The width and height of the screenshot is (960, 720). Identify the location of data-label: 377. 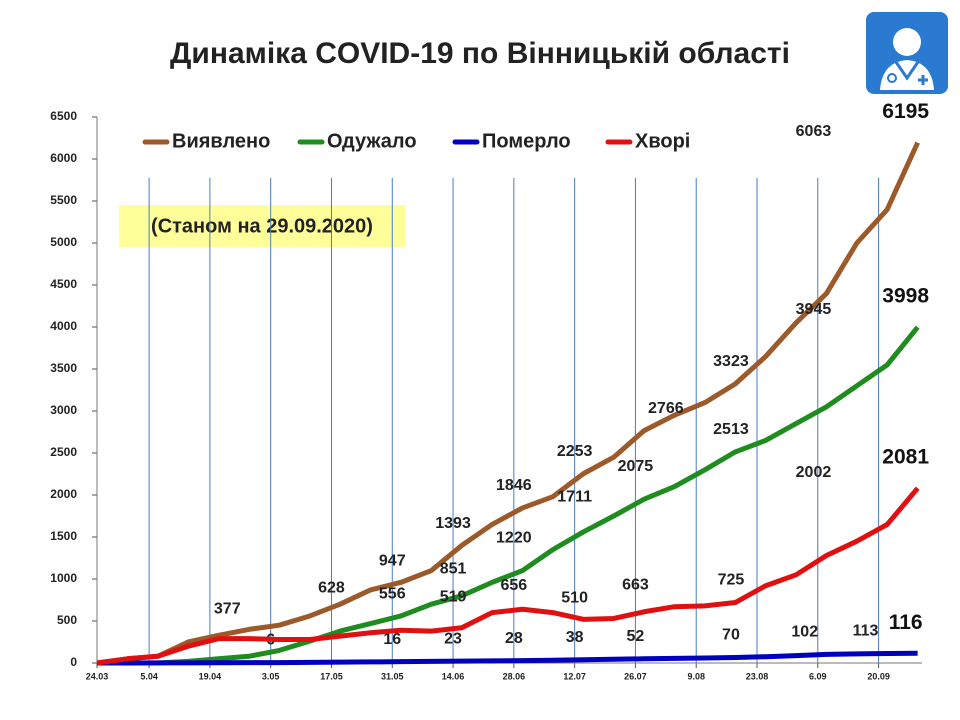
(227, 609).